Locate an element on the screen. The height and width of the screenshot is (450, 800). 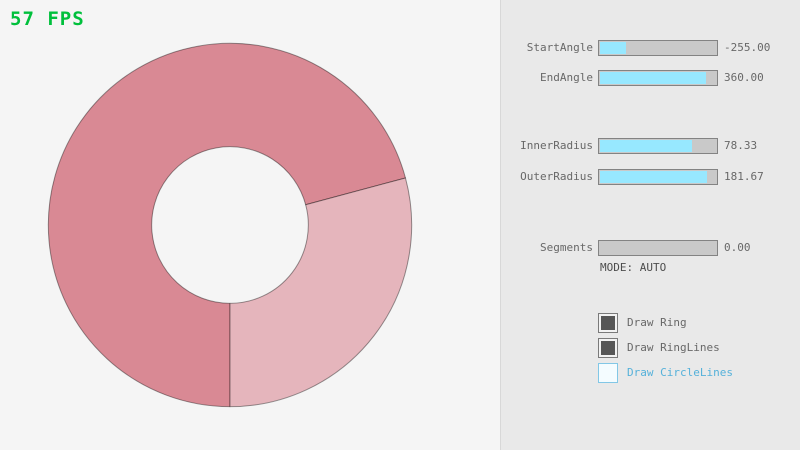
slider-label-inner-radius: InnerRadius is located at coordinates (556, 145).